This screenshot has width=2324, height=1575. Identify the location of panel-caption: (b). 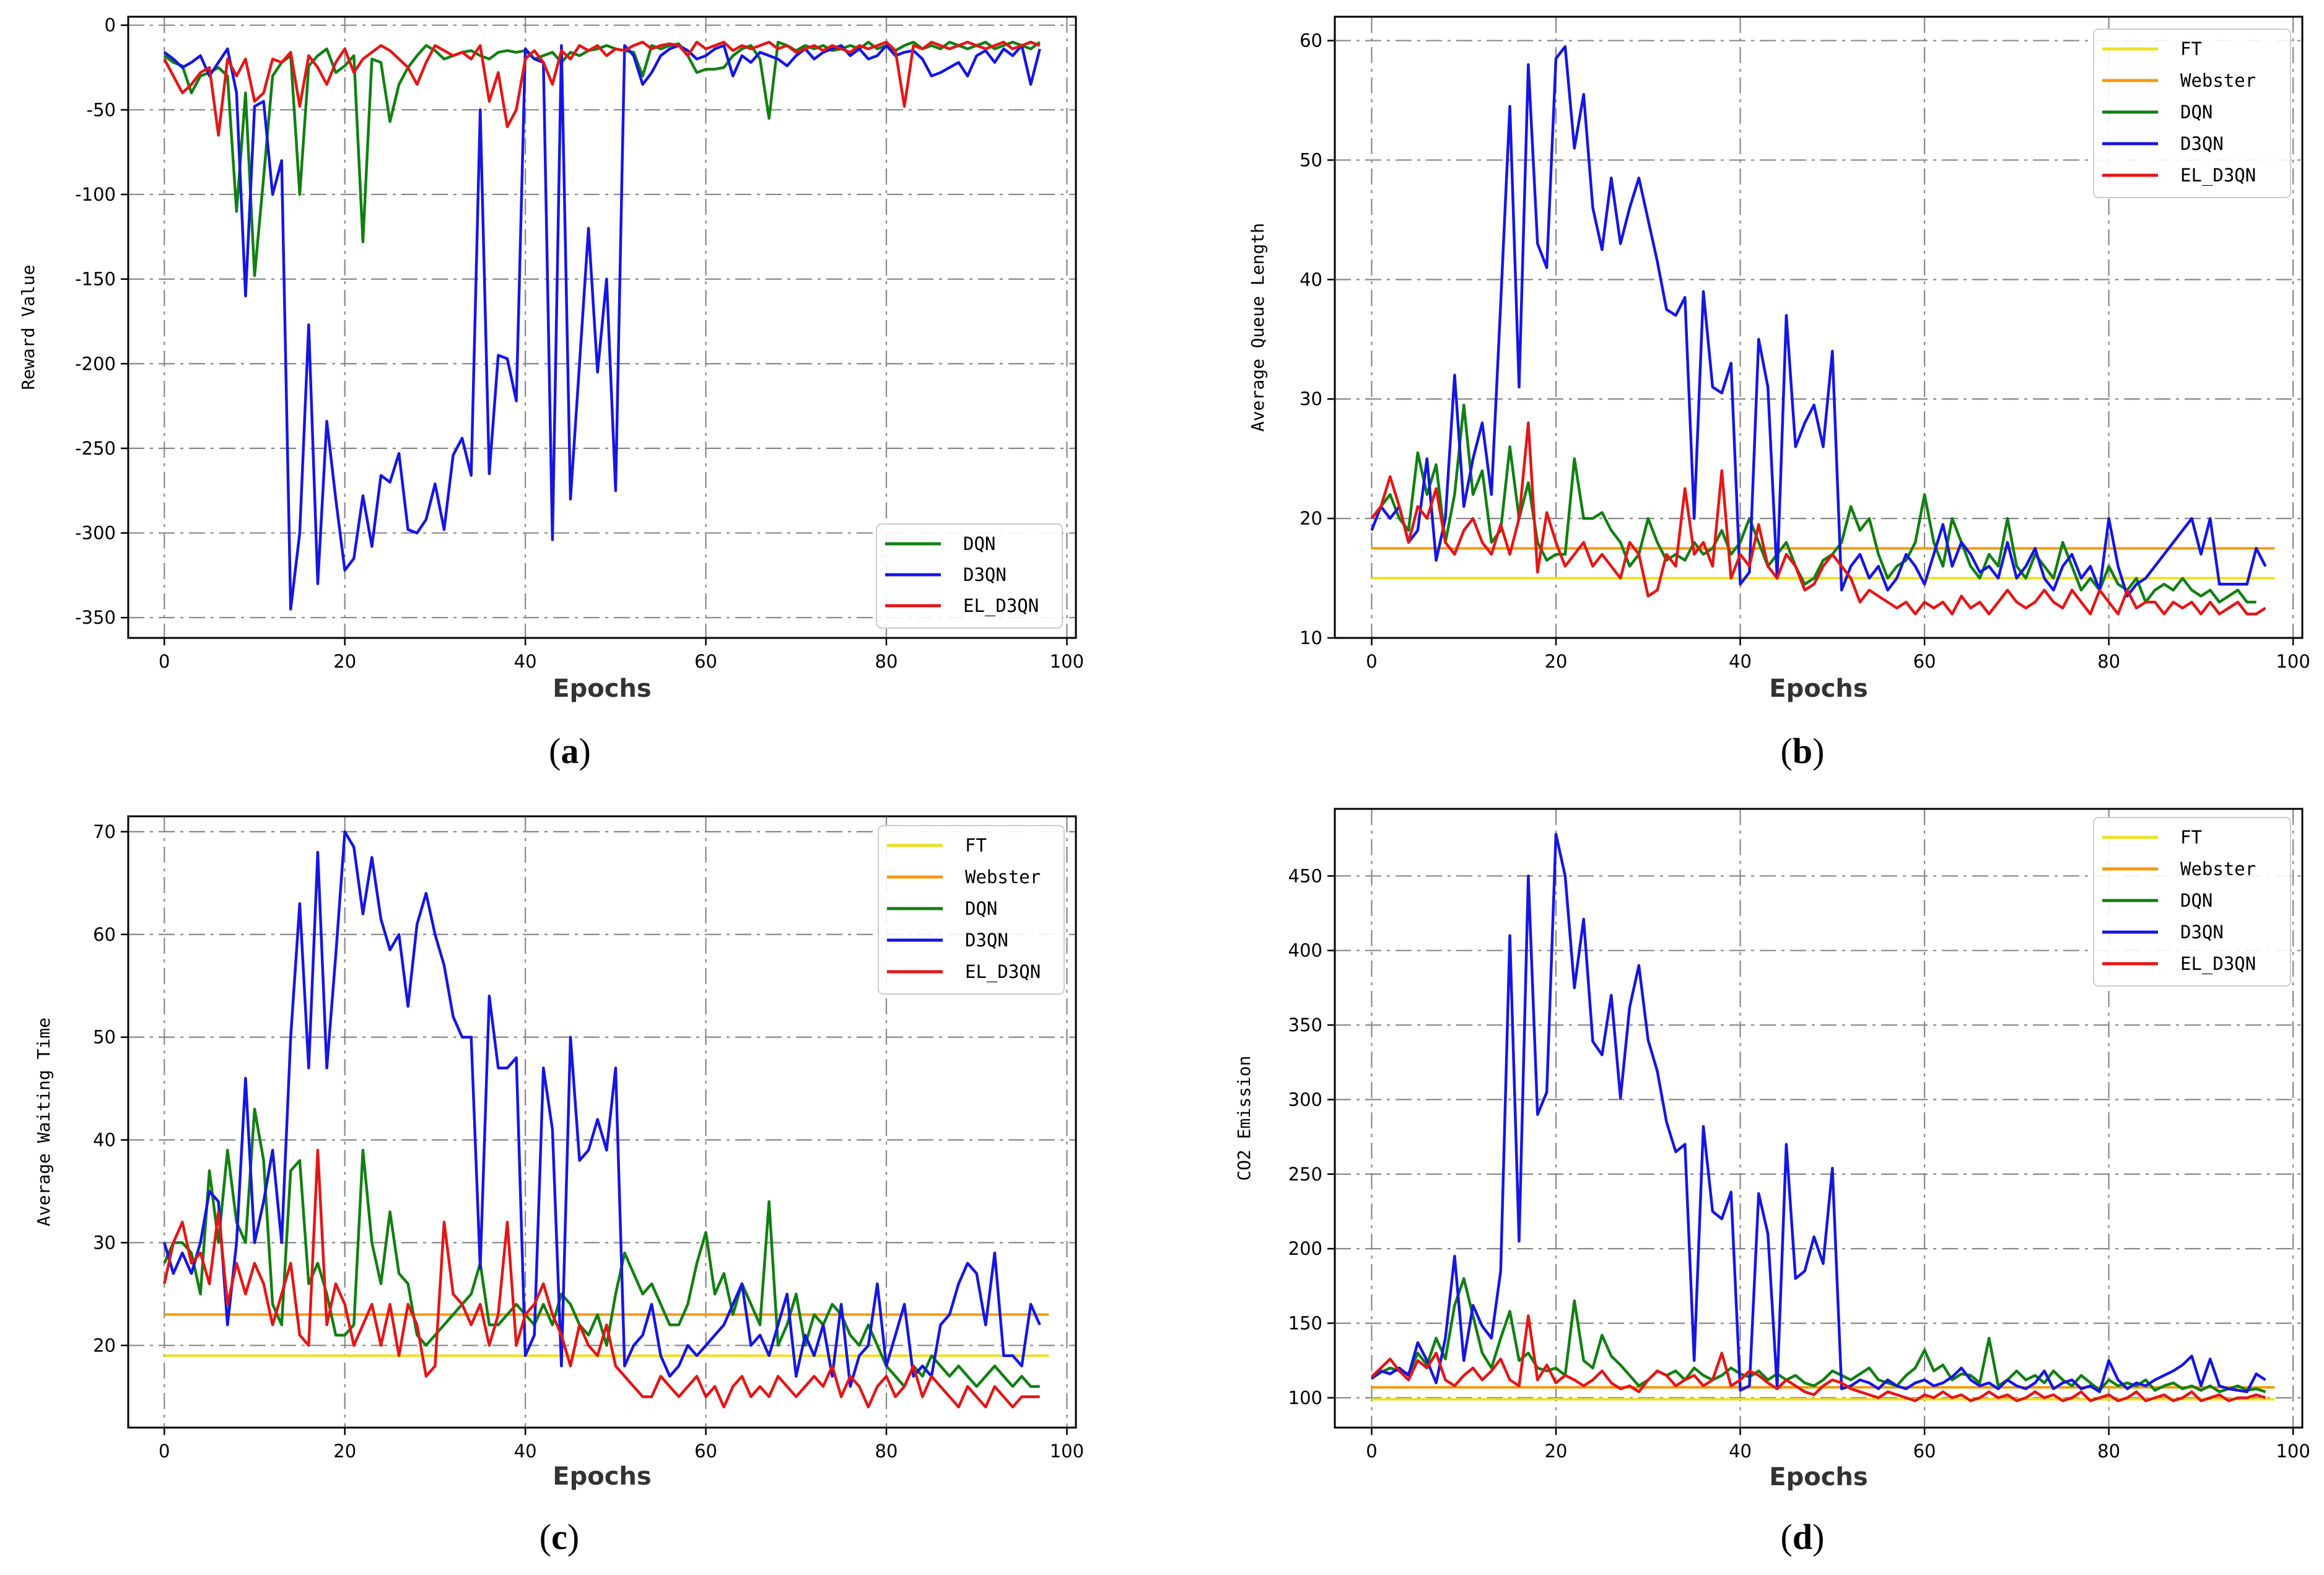
(1803, 751).